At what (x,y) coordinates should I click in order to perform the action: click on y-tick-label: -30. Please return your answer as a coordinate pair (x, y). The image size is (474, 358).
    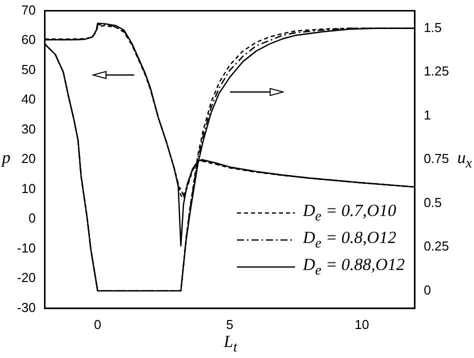
    Looking at the image, I should click on (26, 307).